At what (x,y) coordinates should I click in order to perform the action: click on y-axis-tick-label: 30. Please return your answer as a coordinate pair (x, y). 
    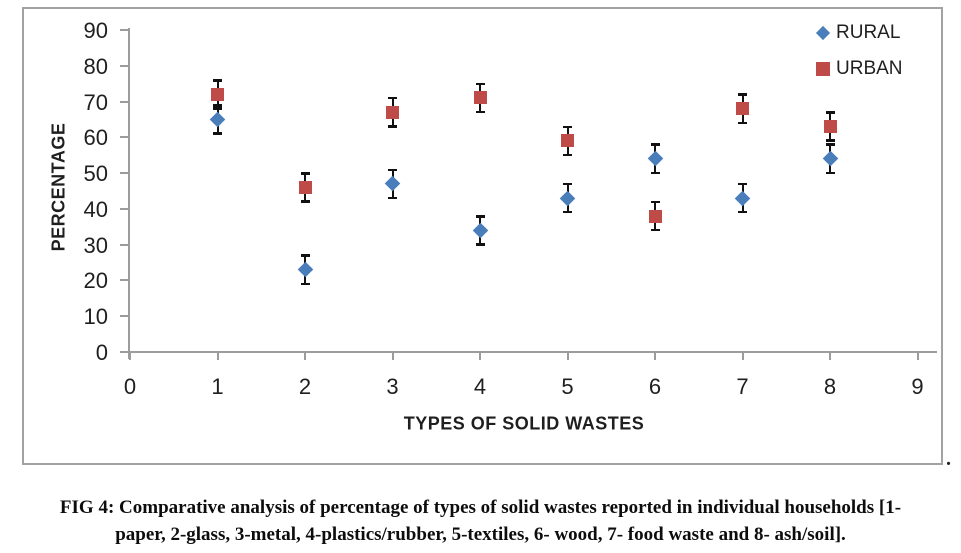
    Looking at the image, I should click on (95, 245).